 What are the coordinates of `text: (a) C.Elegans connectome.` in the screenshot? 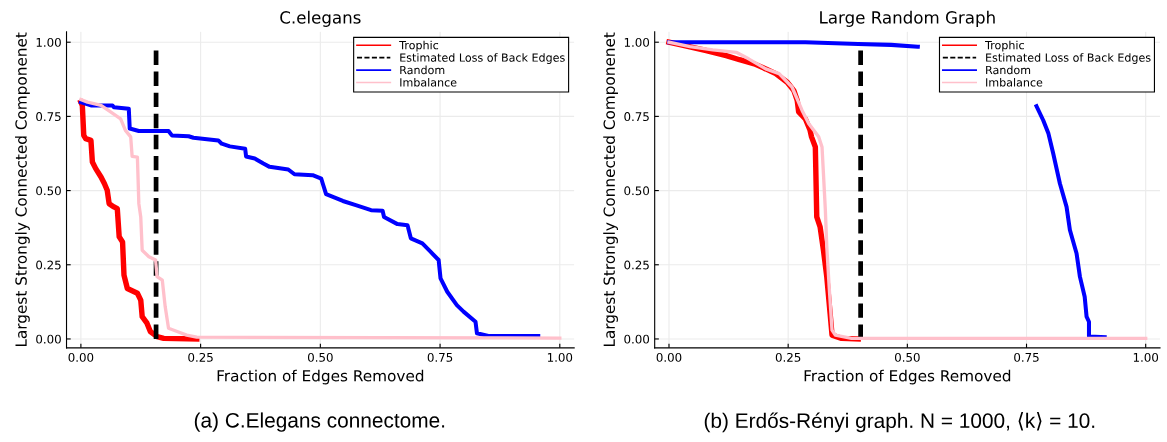 It's located at (319, 422).